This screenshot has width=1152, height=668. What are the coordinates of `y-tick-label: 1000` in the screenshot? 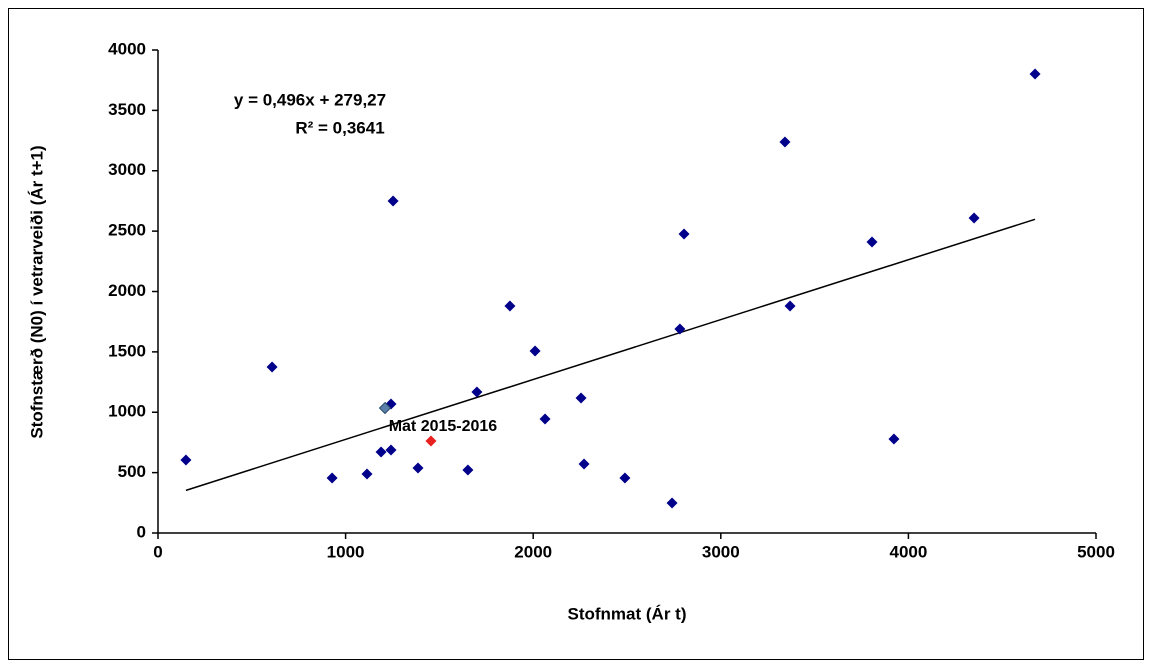 It's located at (127, 411).